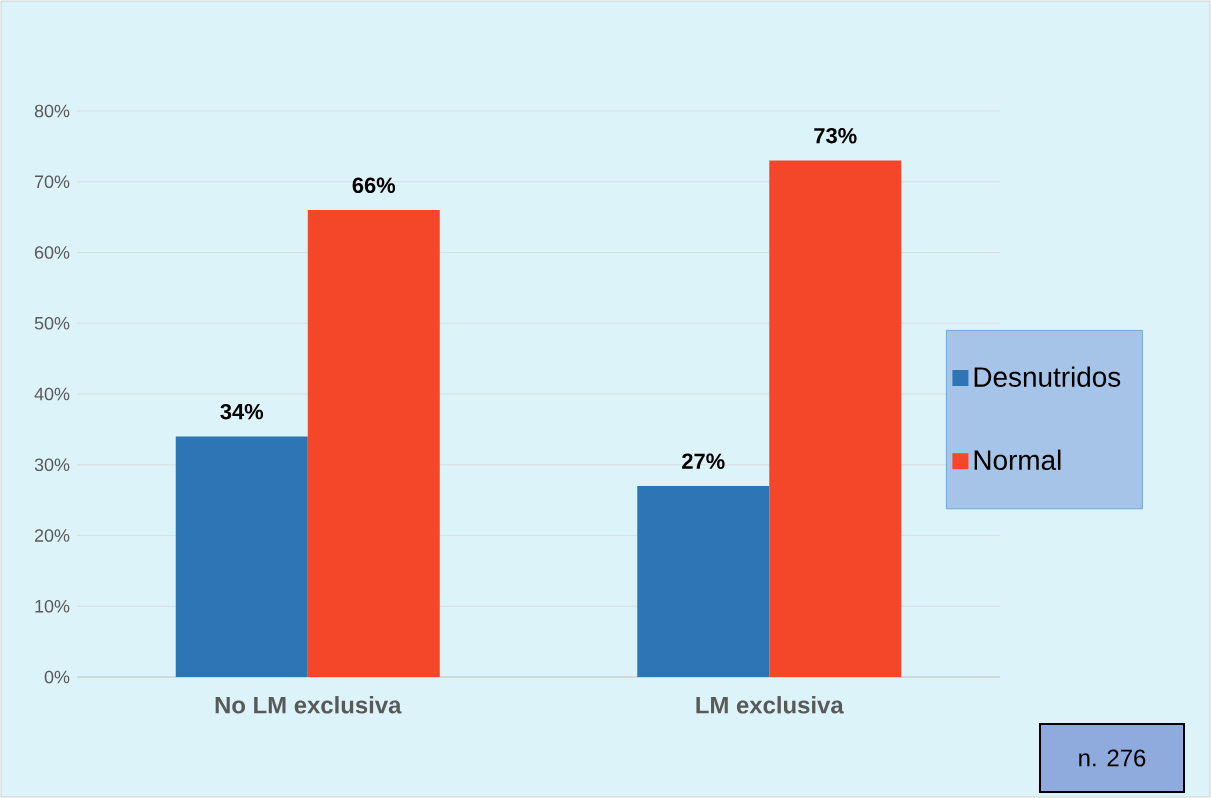 Image resolution: width=1211 pixels, height=798 pixels. Describe the element at coordinates (1112, 758) in the screenshot. I see `text: n. 276` at that location.